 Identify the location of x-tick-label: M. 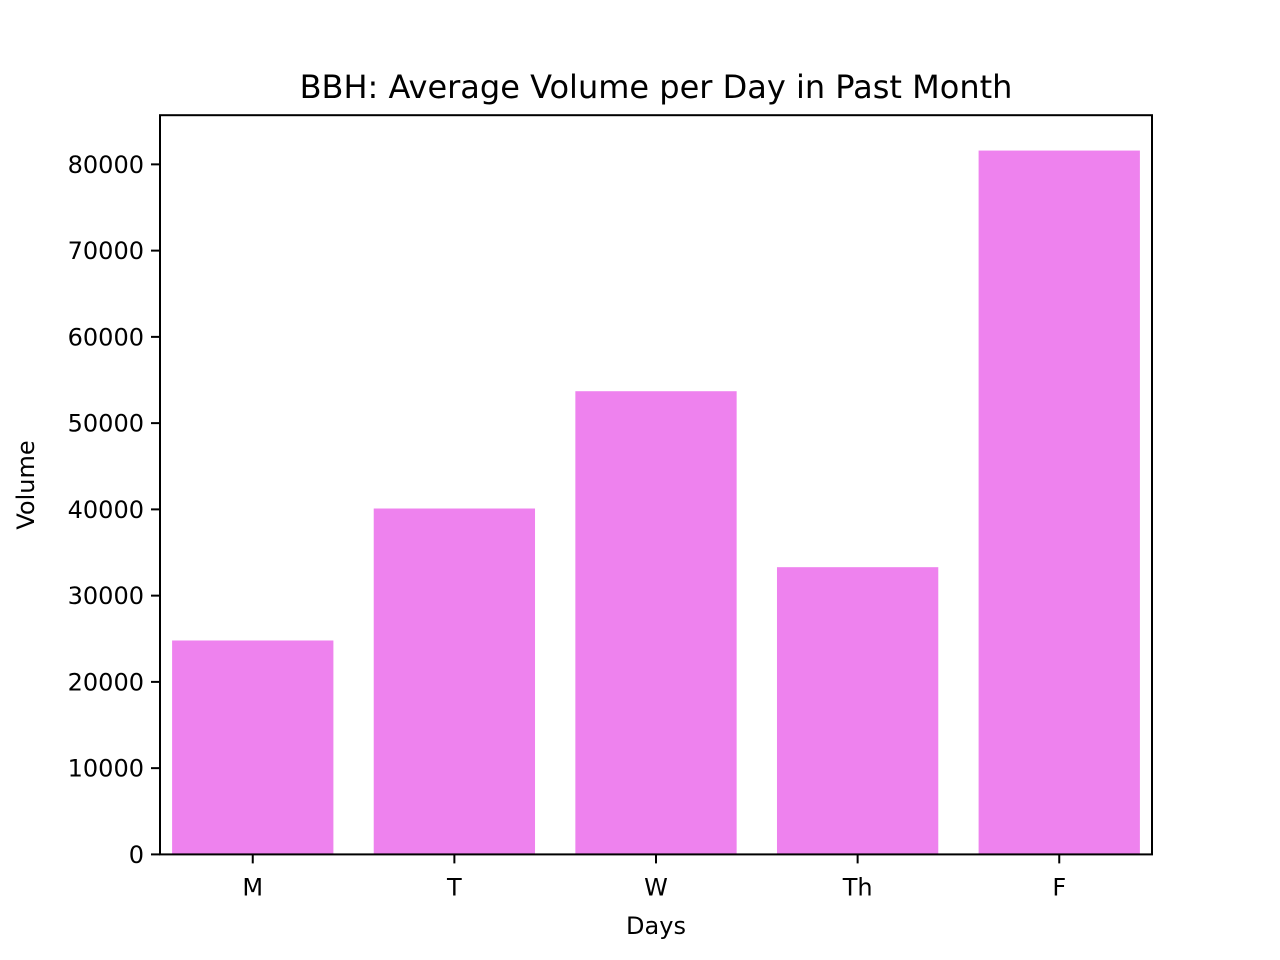
(252, 887).